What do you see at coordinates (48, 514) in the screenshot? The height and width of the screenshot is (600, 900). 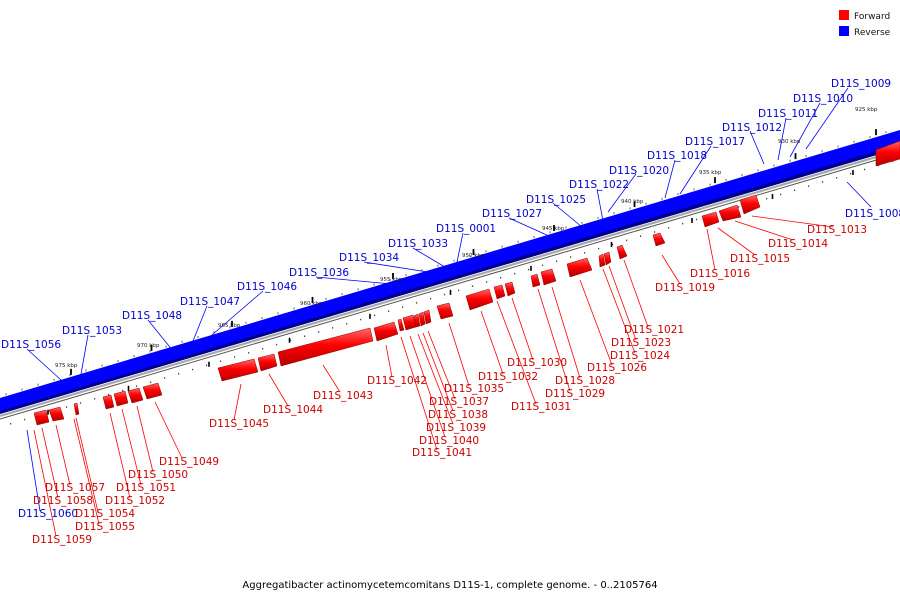 I see `gene-label-D11S_1060: D11S_1060` at bounding box center [48, 514].